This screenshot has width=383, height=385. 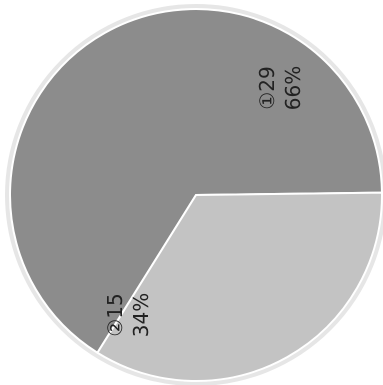 What do you see at coordinates (267, 87) in the screenshot?
I see `slice-value-label: ①29` at bounding box center [267, 87].